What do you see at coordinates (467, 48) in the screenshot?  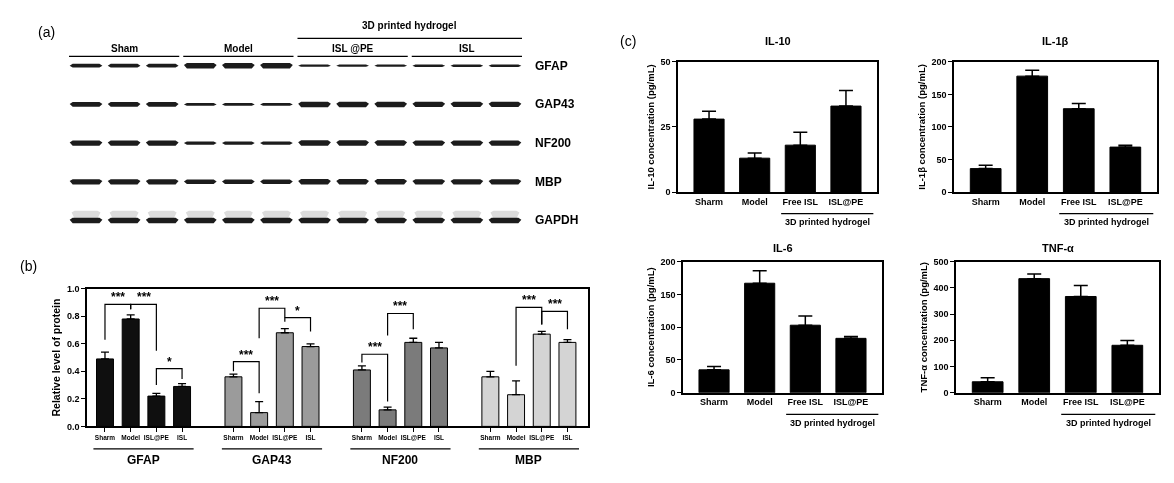 I see `category-label: ISL` at bounding box center [467, 48].